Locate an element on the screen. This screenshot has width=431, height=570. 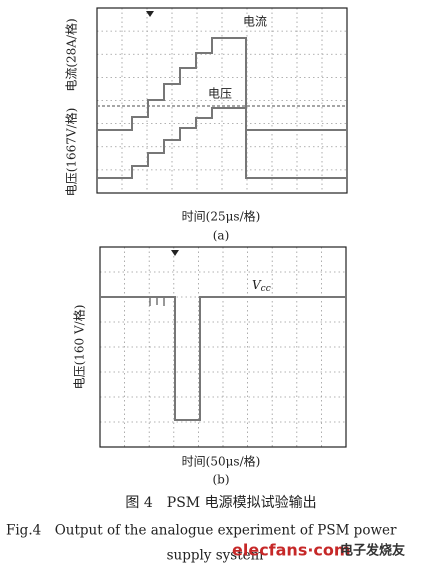
watermark: elecfans·com 电子发烧友 is located at coordinates (318, 550).